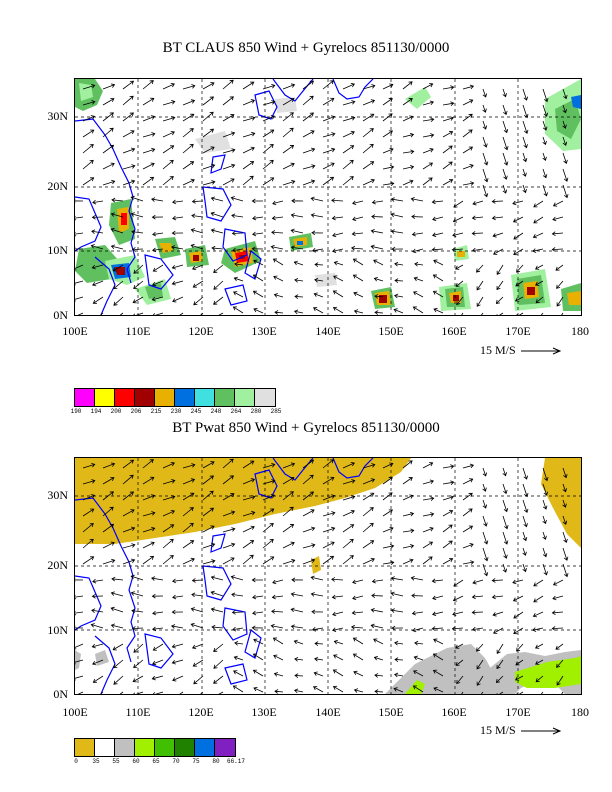  I want to click on vector-scale-arrow-icon, so click(540, 351).